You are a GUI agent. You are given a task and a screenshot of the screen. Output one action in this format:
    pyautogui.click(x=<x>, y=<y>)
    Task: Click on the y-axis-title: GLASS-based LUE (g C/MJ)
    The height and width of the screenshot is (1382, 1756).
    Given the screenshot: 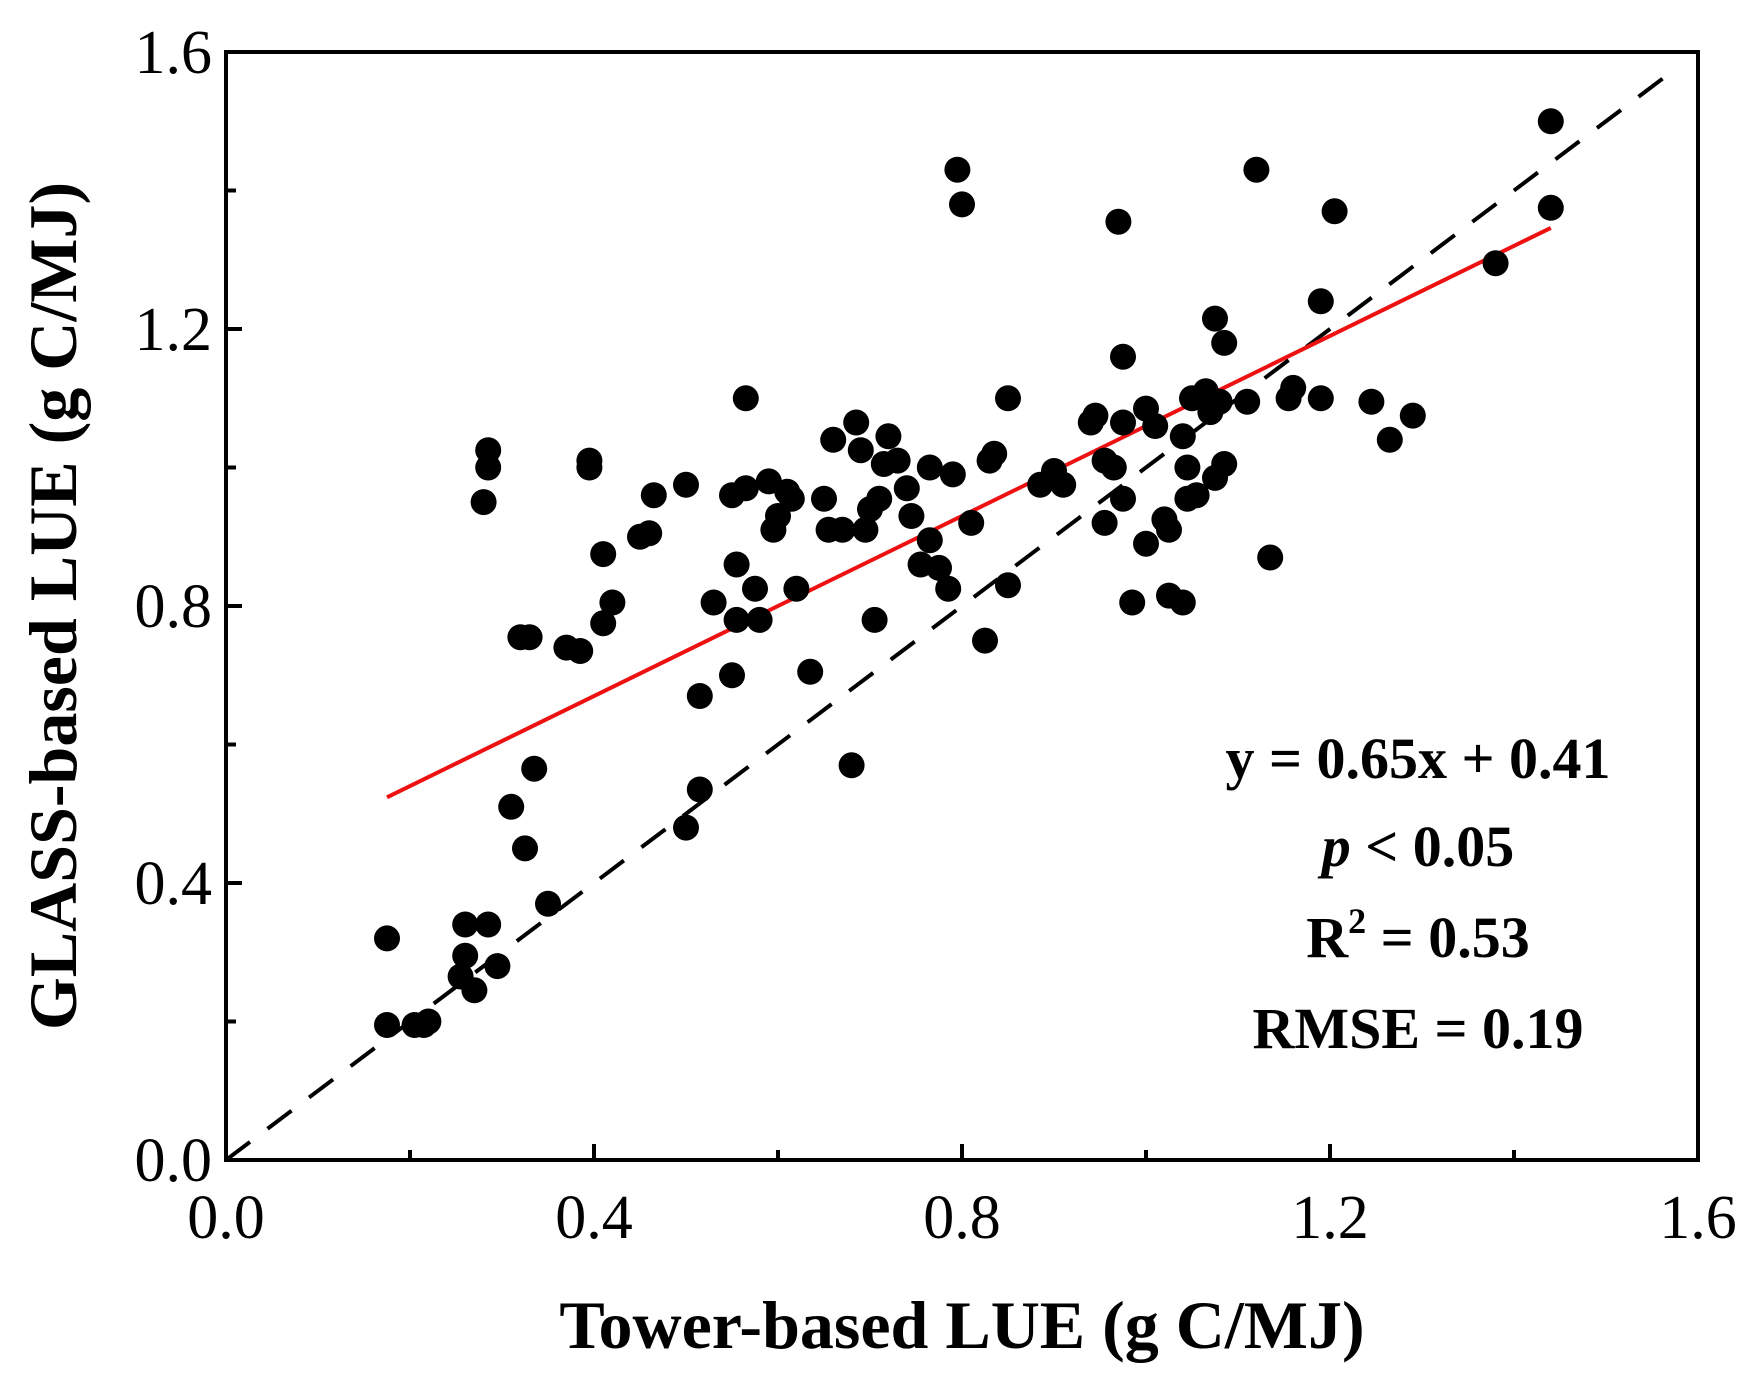 What is the action you would take?
    pyautogui.click(x=53, y=606)
    